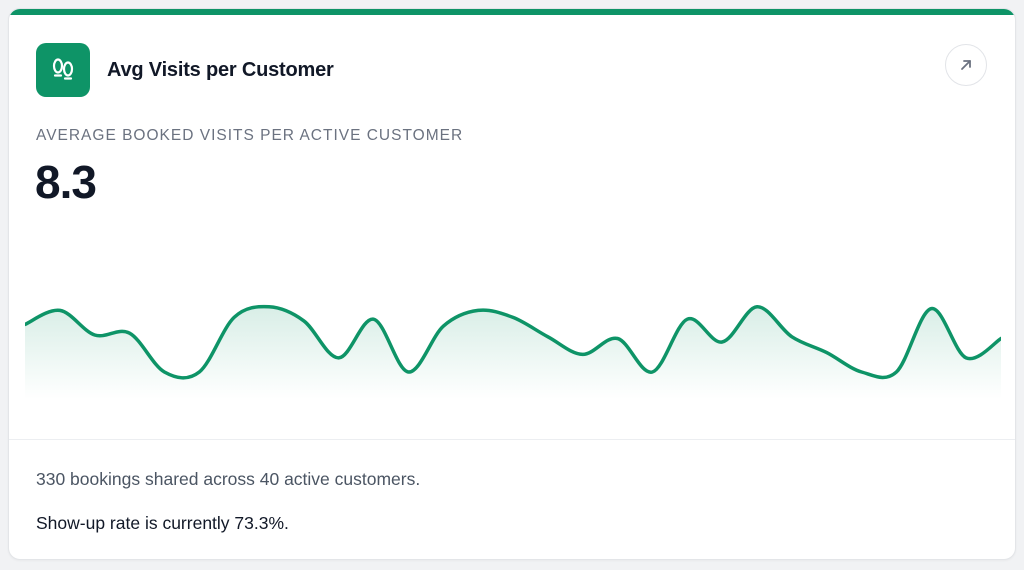  What do you see at coordinates (66, 182) in the screenshot?
I see `metric-value: 8.3` at bounding box center [66, 182].